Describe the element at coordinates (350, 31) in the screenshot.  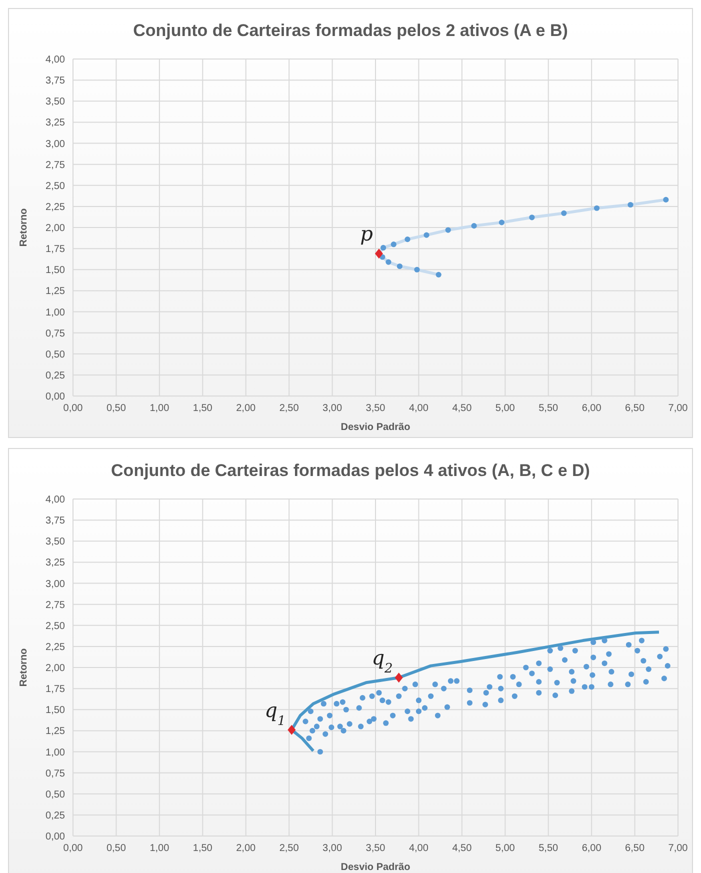
I see `chart-title: Conjunto de Carteiras formadas pelos 2 ativos (A e B)` at that location.